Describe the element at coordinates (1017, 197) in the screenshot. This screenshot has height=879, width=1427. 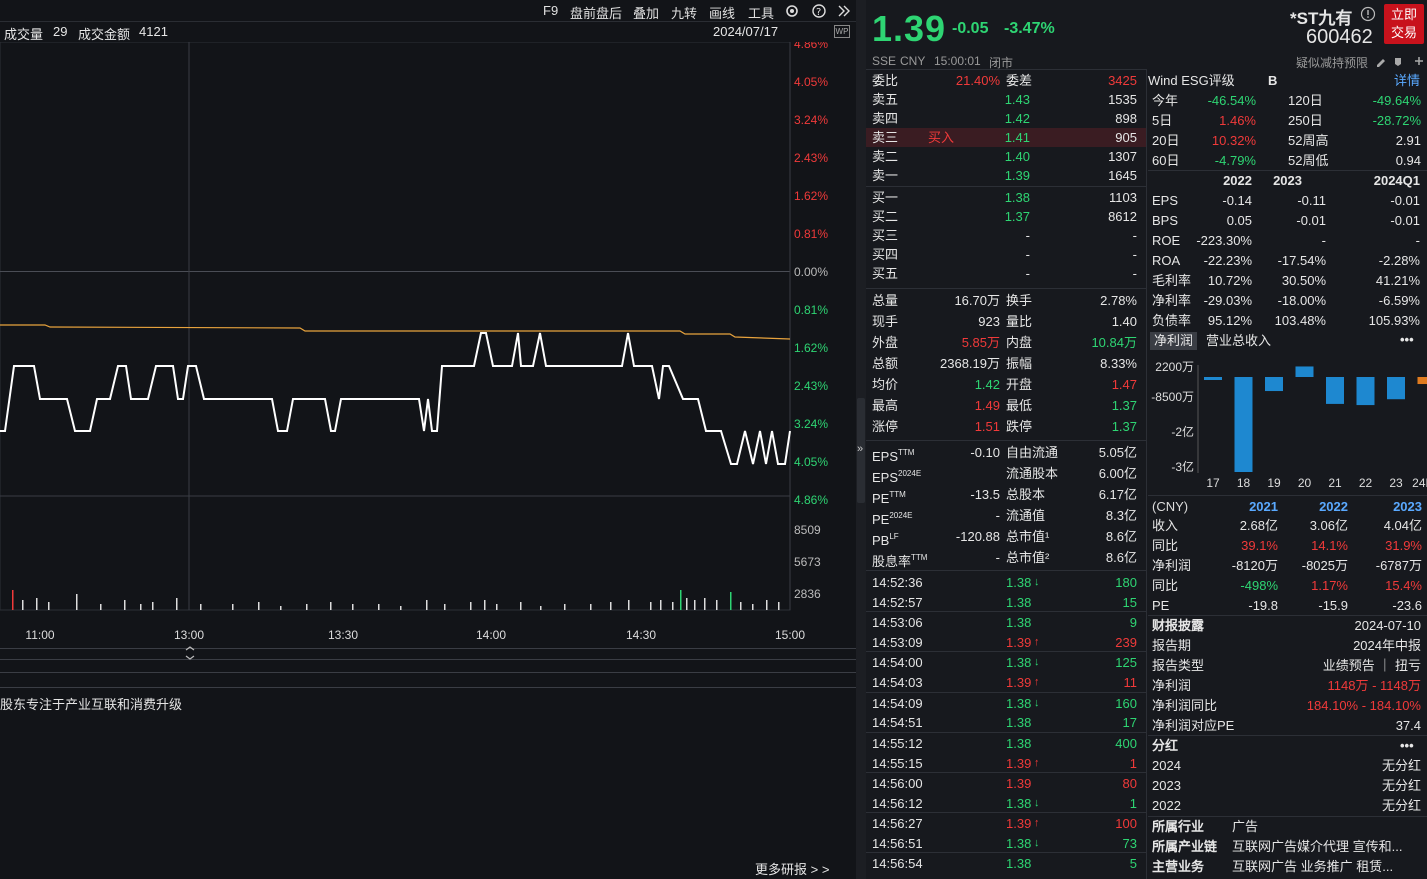
I see `buy-price: 1.38` at that location.